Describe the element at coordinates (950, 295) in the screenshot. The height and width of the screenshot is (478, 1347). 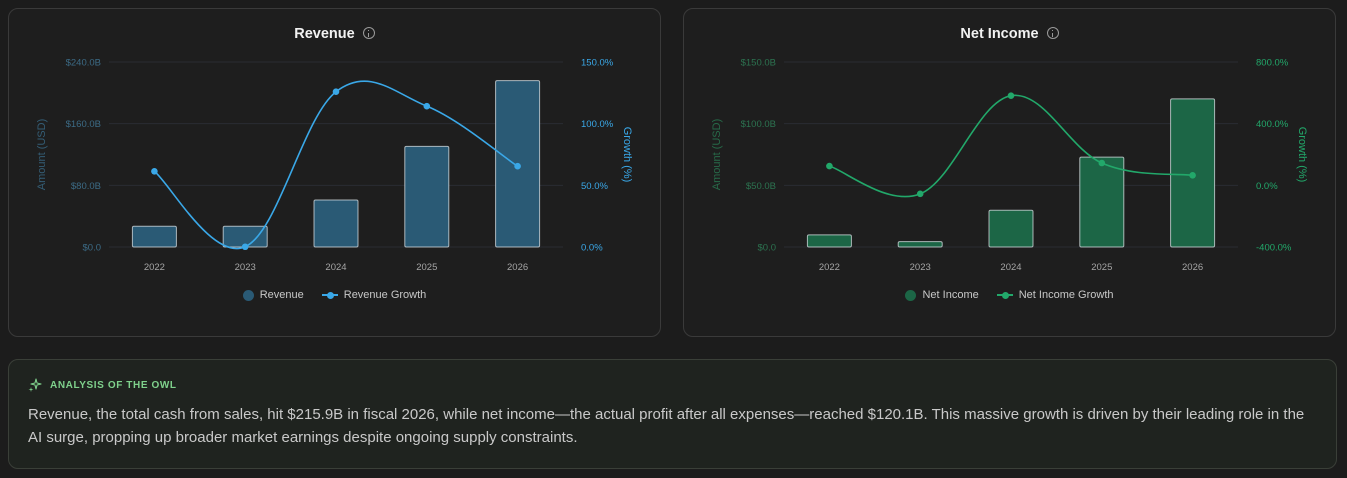
I see `legend-label-net-income: Net Income` at that location.